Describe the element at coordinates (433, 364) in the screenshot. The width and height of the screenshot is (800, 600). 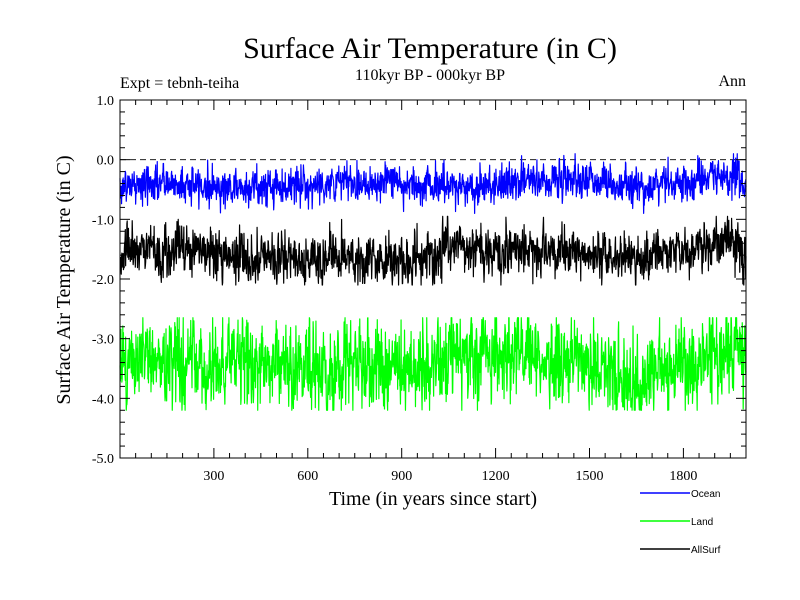
I see `series-line-land` at that location.